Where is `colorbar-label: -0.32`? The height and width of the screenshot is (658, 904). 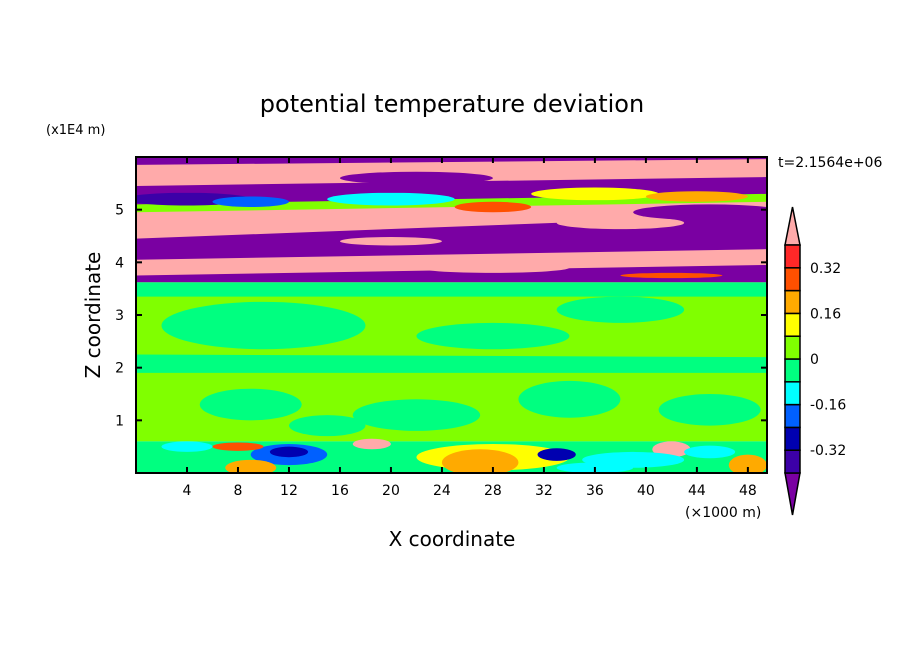 colorbar-label: -0.32 is located at coordinates (828, 451).